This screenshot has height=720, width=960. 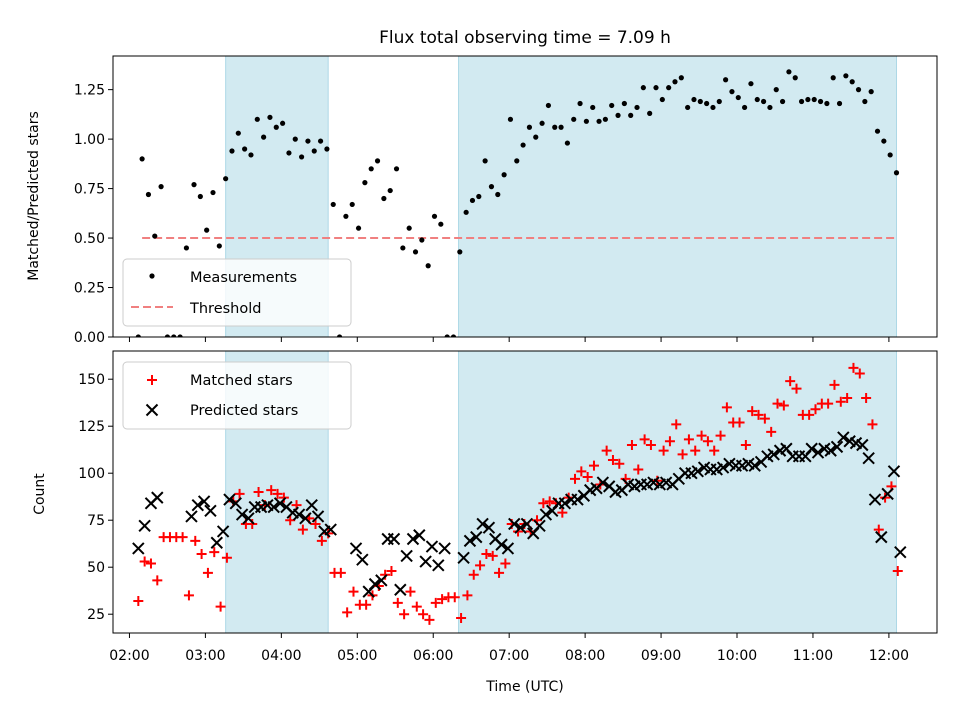 What do you see at coordinates (661, 656) in the screenshot?
I see `x-tick-label: 09:00` at bounding box center [661, 656].